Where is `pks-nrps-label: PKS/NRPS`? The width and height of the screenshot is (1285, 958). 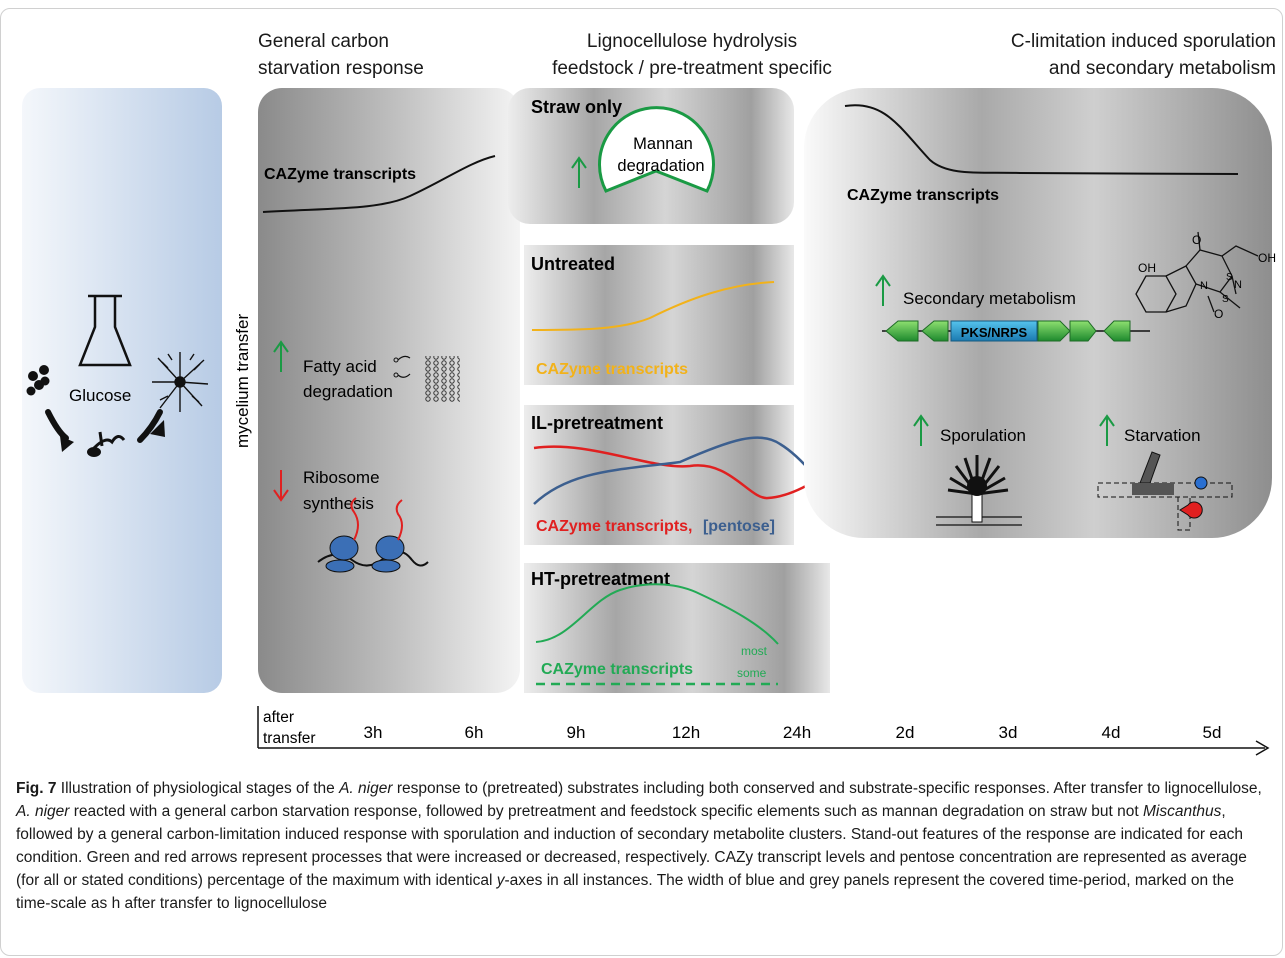 pks-nrps-label: PKS/NRPS is located at coordinates (994, 332).